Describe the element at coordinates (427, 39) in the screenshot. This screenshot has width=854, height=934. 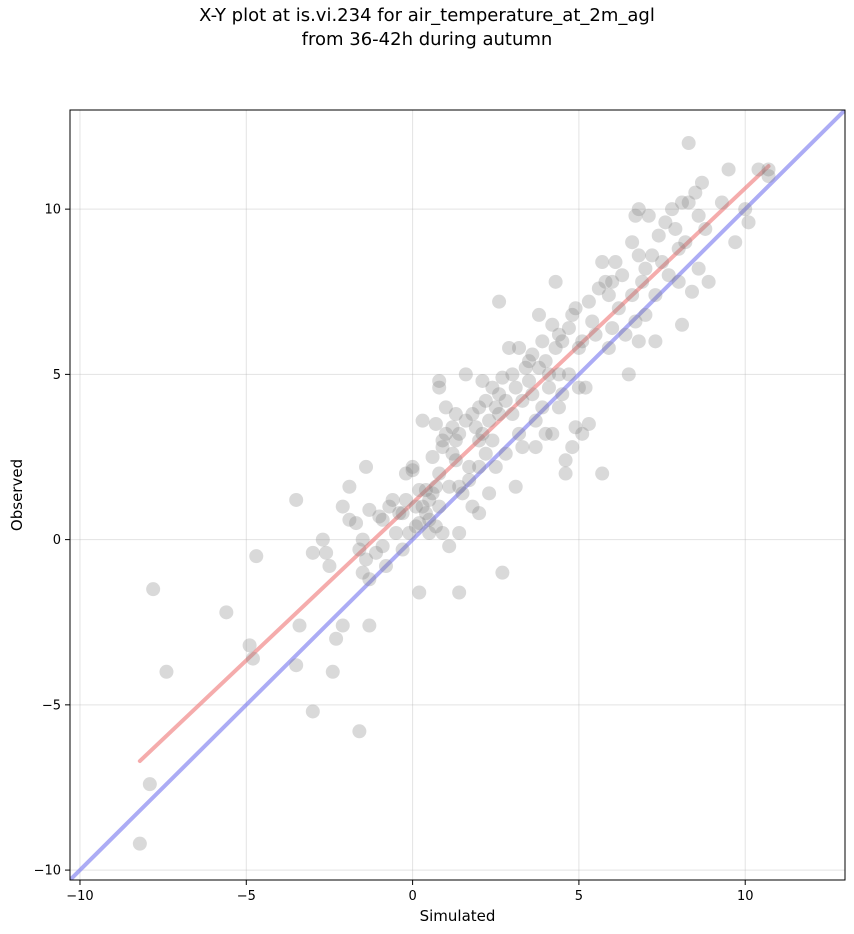
I see `chart-title-line-2: from 36-42h during autumn` at that location.